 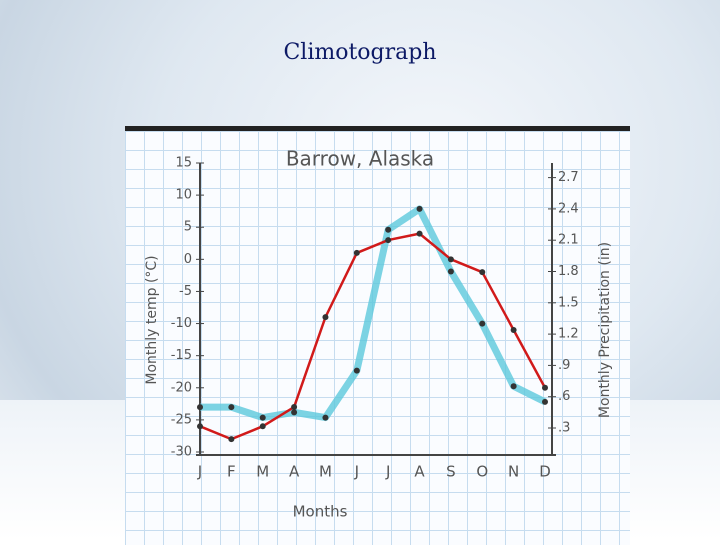 What do you see at coordinates (188, 259) in the screenshot?
I see `y-tick-label: 0` at bounding box center [188, 259].